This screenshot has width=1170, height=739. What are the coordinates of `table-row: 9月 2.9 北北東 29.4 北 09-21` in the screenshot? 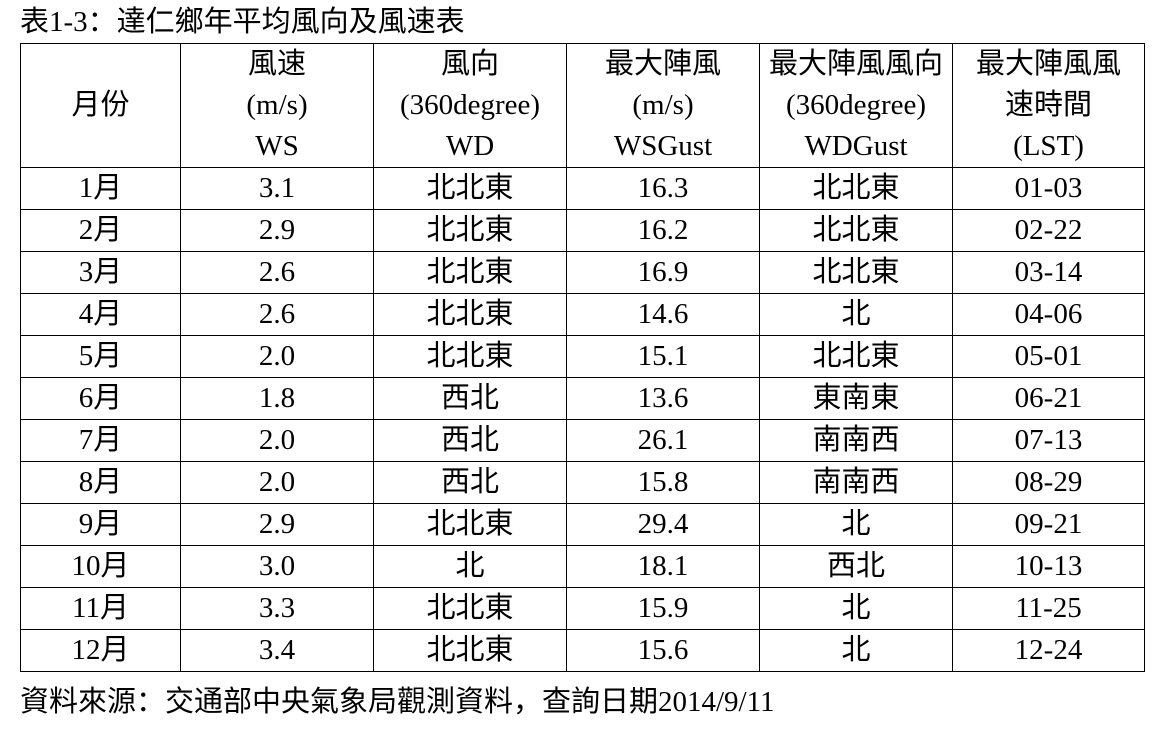 It's located at (582, 524).